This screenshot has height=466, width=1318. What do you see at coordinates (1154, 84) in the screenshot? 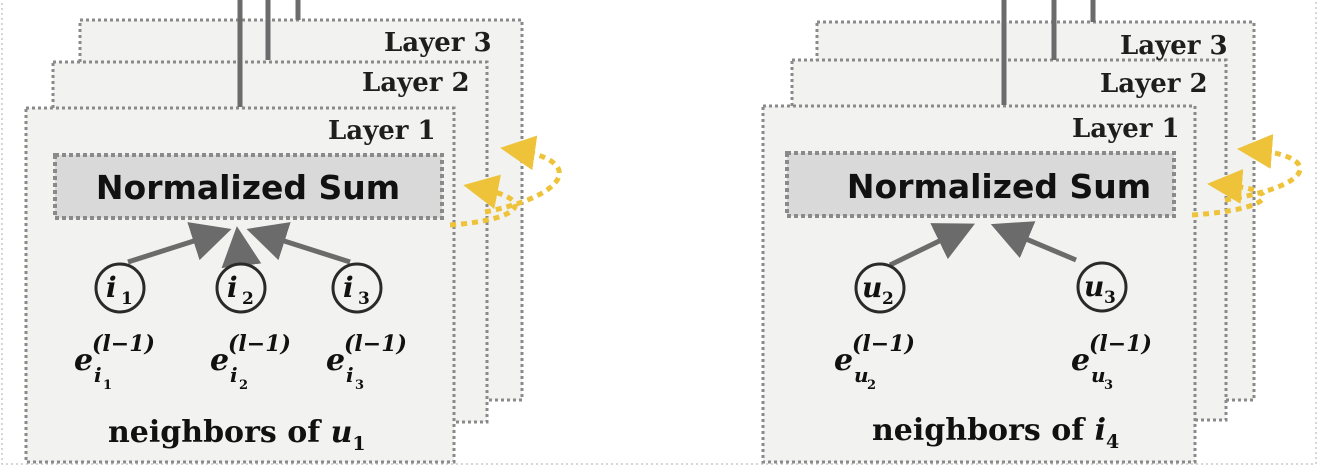
I see `layer-2-label-right: Layer 2` at bounding box center [1154, 84].